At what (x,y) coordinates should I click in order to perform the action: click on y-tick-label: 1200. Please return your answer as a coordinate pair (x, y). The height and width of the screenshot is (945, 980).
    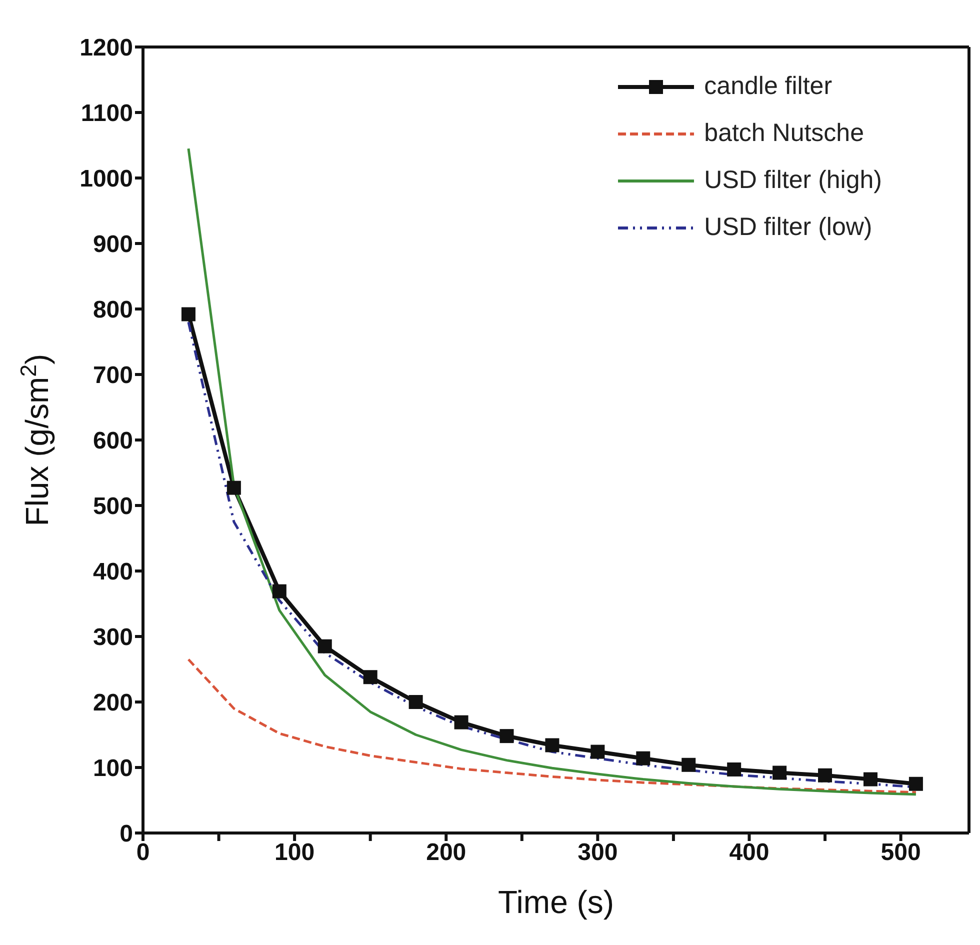
    Looking at the image, I should click on (106, 48).